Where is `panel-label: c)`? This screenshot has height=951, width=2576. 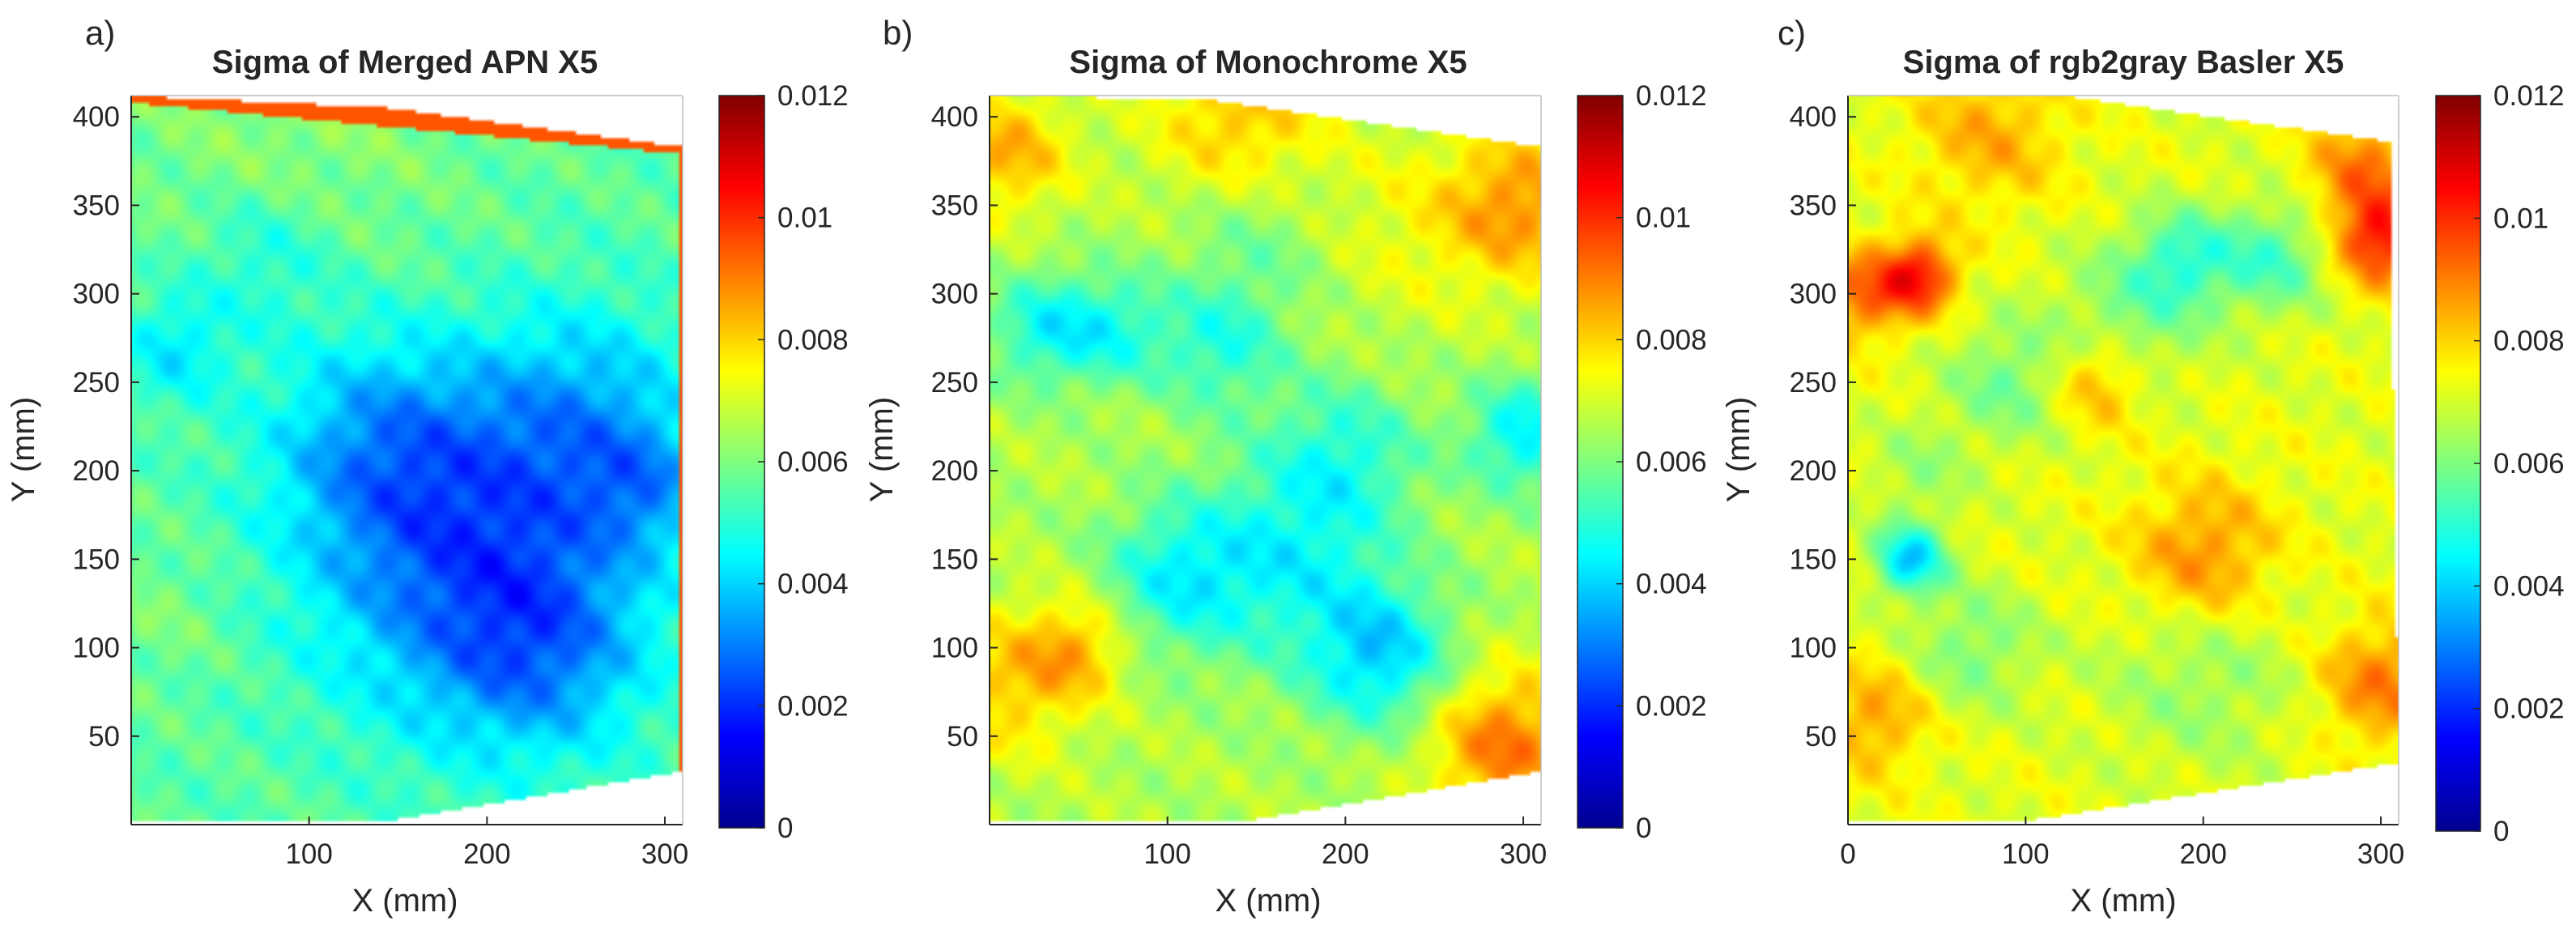
panel-label: c) is located at coordinates (1792, 33).